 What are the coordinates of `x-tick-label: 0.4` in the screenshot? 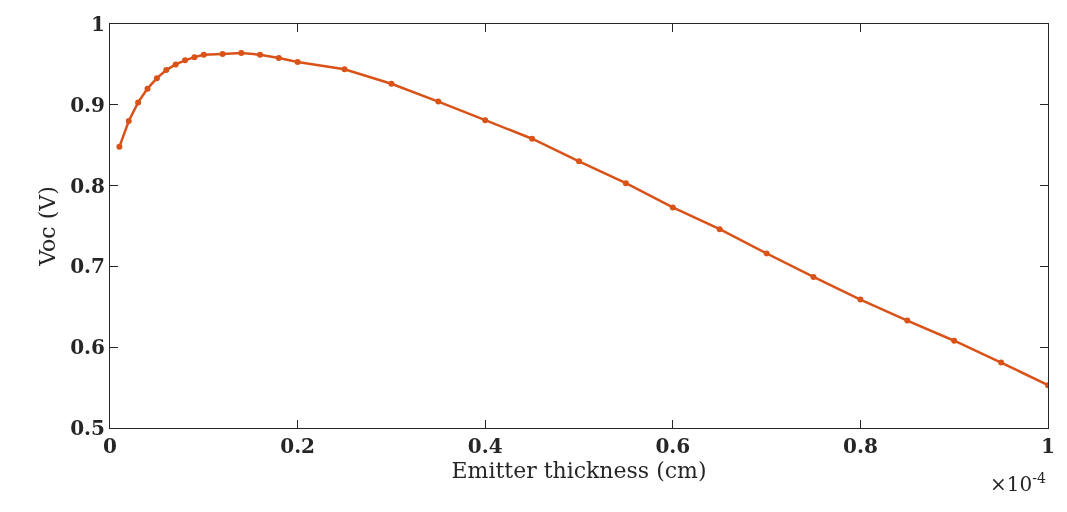 It's located at (485, 446).